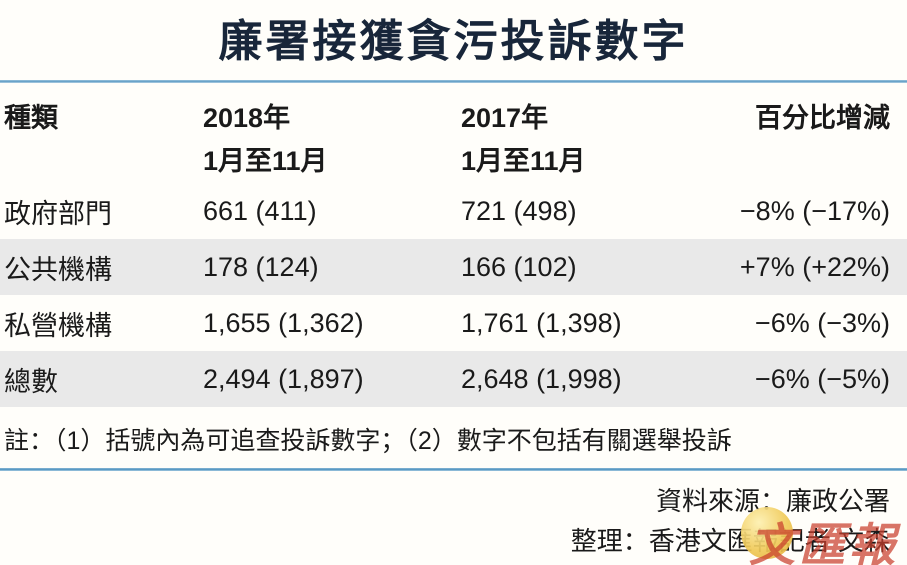  What do you see at coordinates (541, 378) in the screenshot?
I see `cell-2017: 2,648 (1,998)` at bounding box center [541, 378].